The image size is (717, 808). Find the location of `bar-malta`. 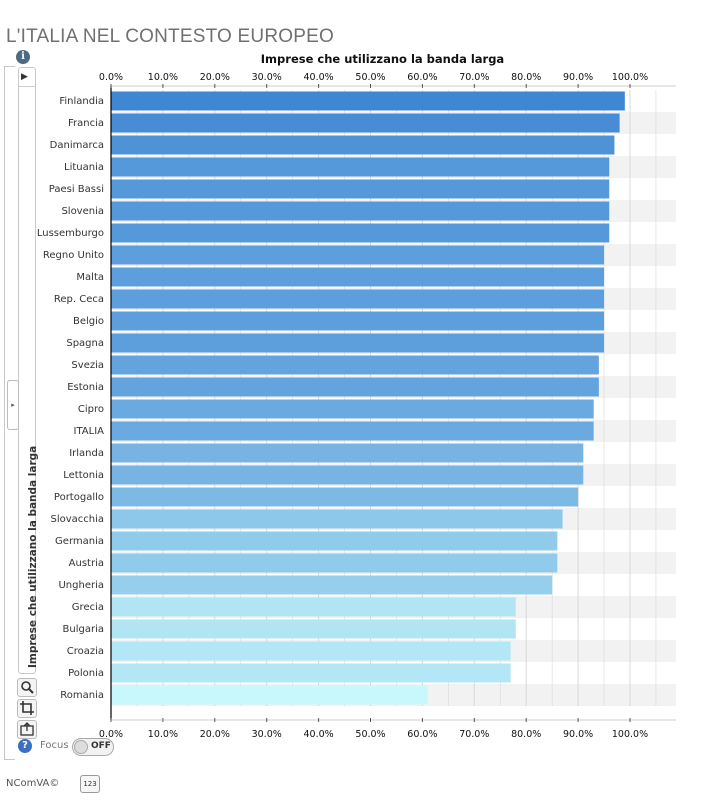

bar-malta is located at coordinates (358, 277).